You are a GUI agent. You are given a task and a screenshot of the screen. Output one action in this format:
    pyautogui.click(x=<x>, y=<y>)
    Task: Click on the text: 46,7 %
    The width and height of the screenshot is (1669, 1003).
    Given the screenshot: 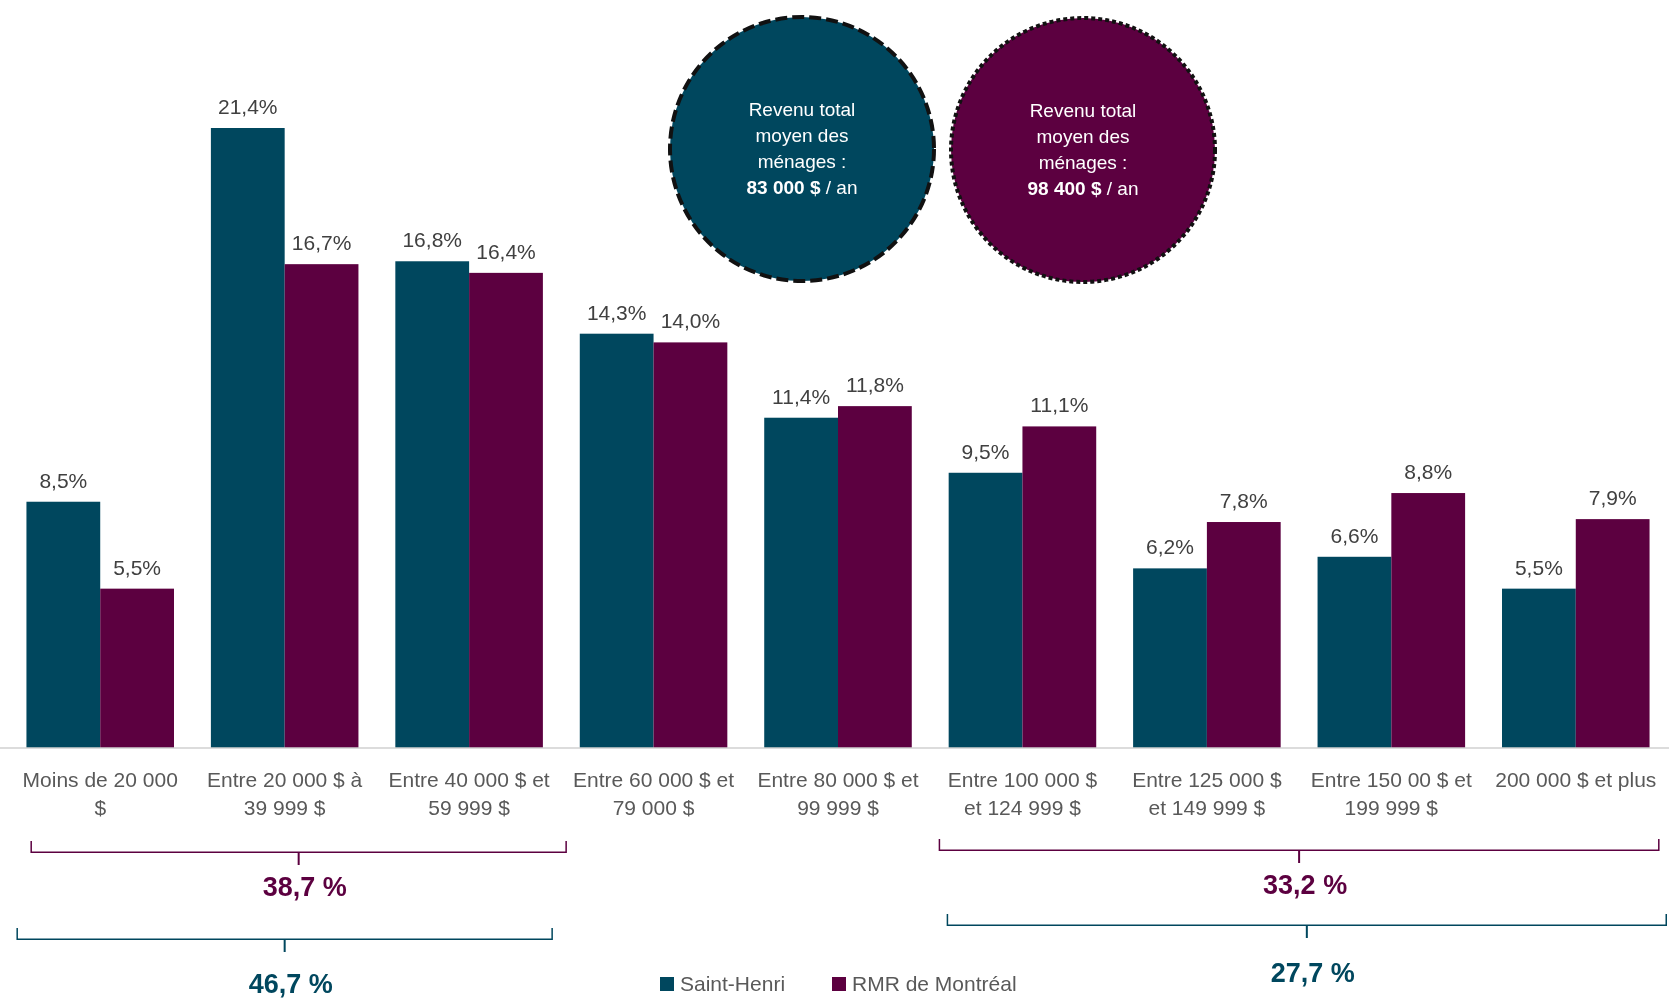 What is the action you would take?
    pyautogui.click(x=290, y=984)
    